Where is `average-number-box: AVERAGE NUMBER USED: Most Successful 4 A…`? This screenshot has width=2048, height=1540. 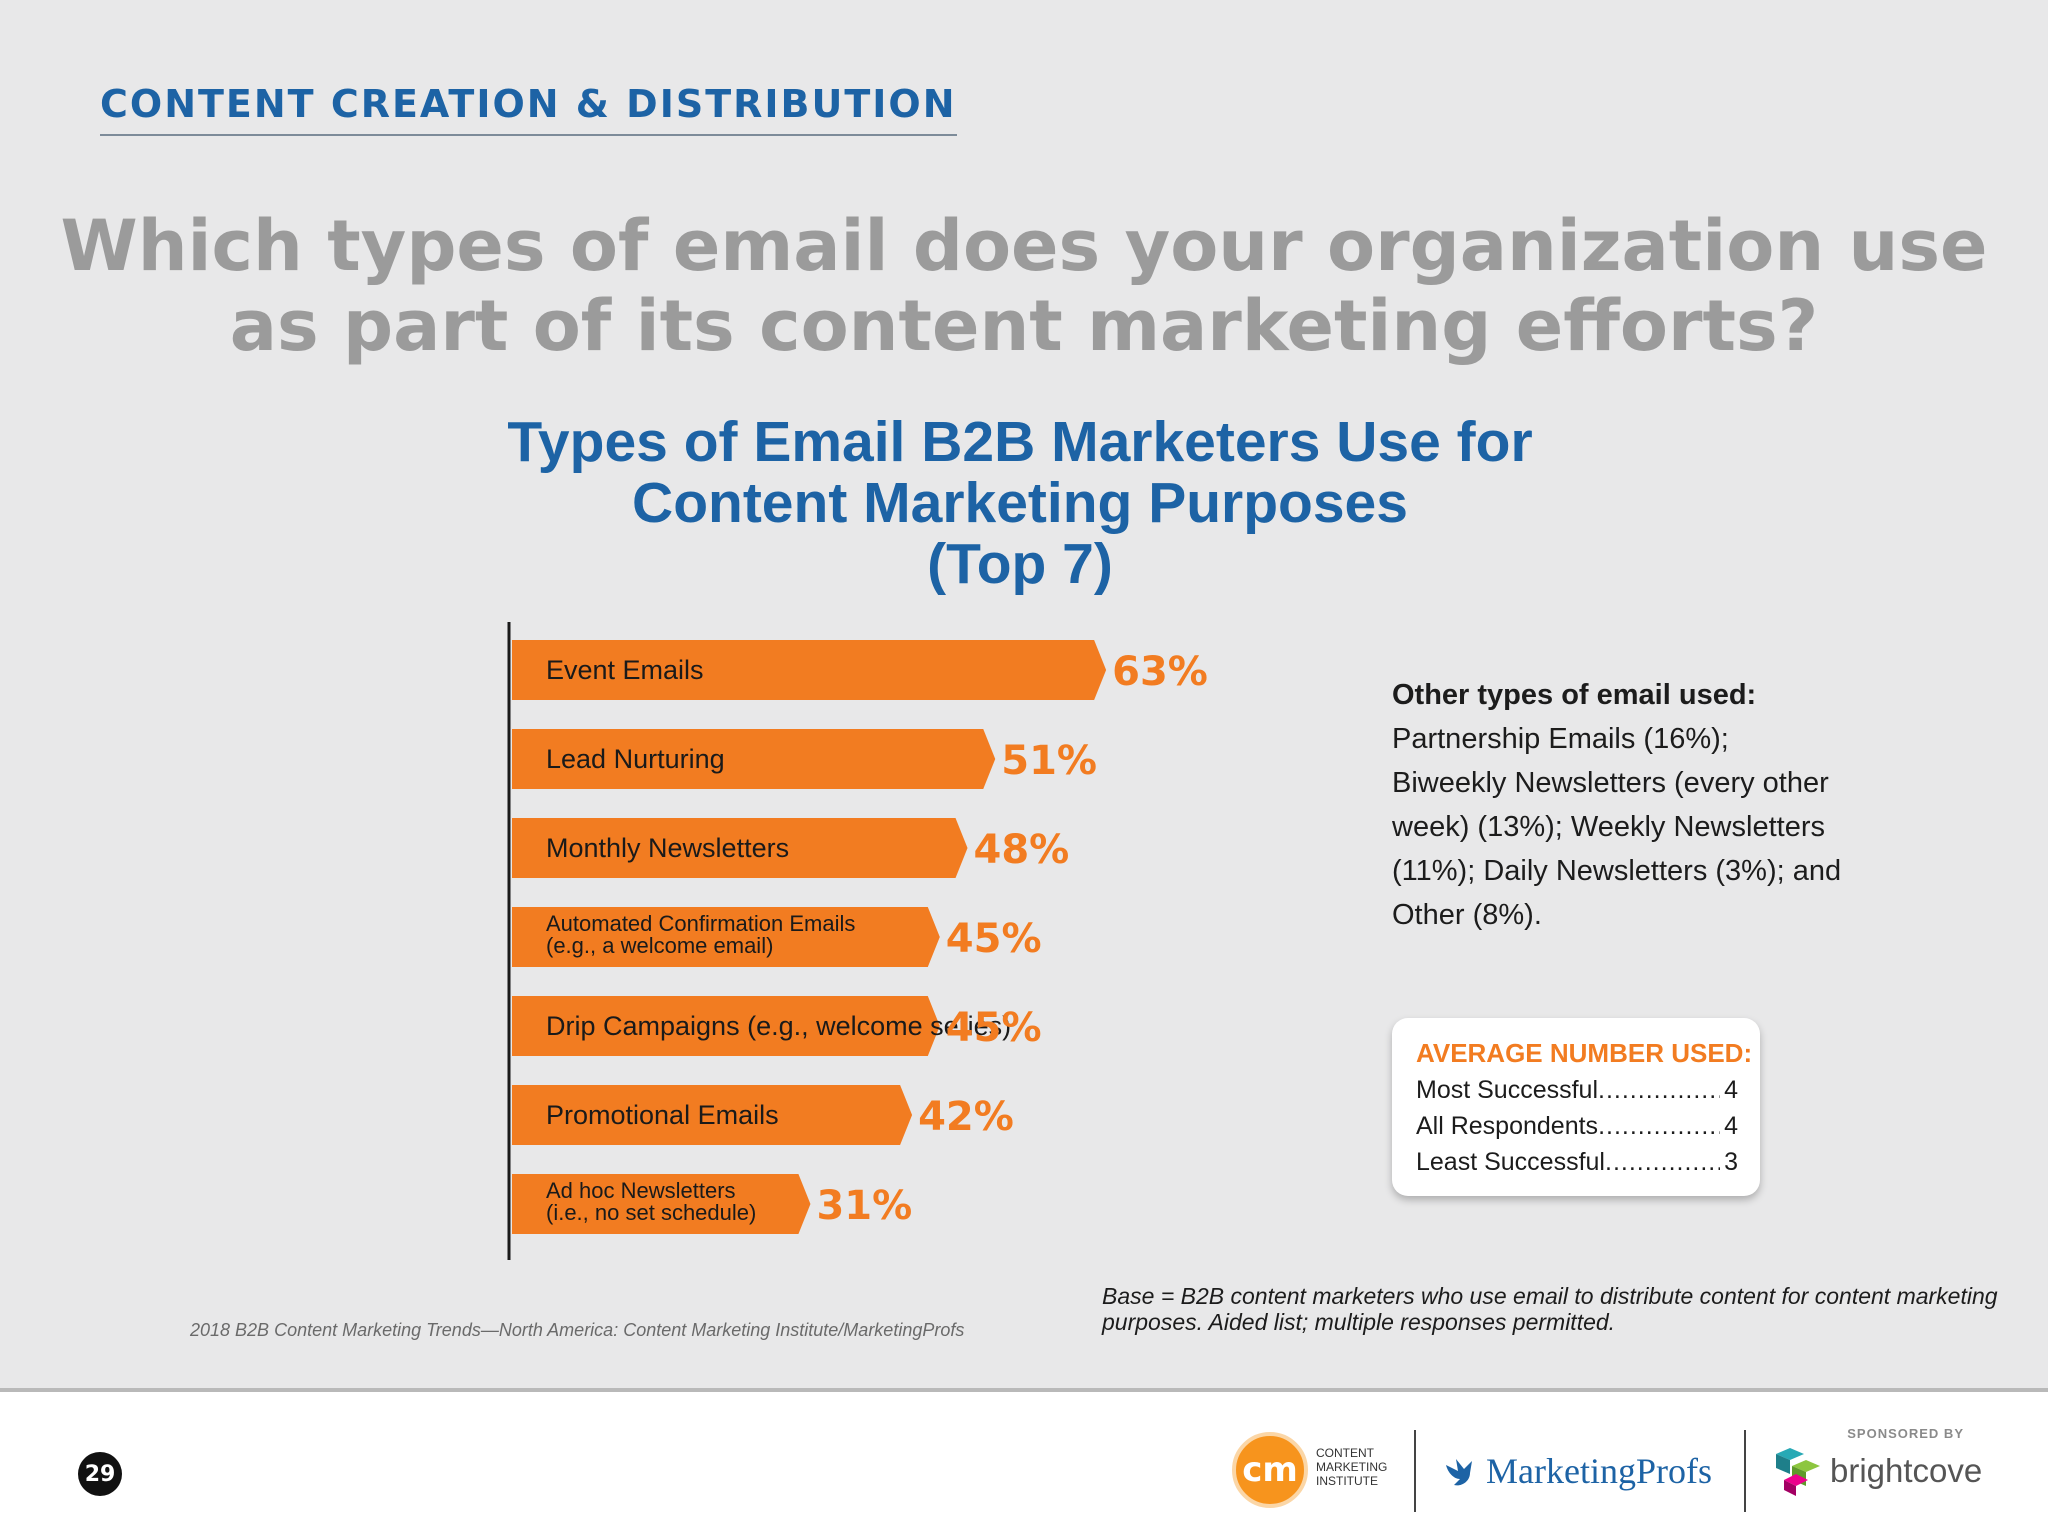
average-number-box: AVERAGE NUMBER USED: Most Successful 4 A… is located at coordinates (1576, 1107).